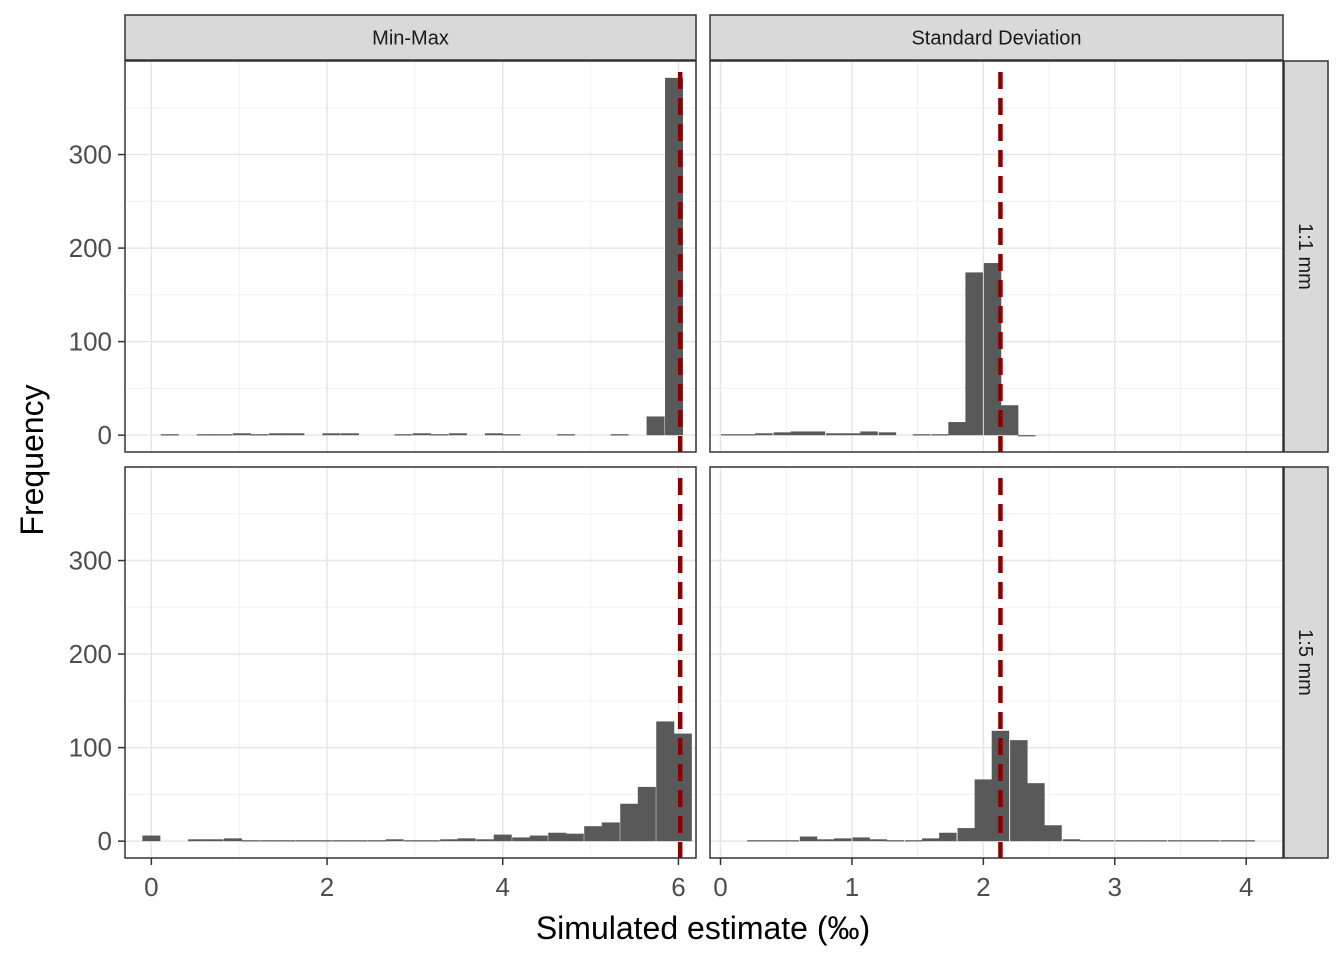 The width and height of the screenshot is (1344, 960). What do you see at coordinates (90, 248) in the screenshot?
I see `y-tick-label: 200` at bounding box center [90, 248].